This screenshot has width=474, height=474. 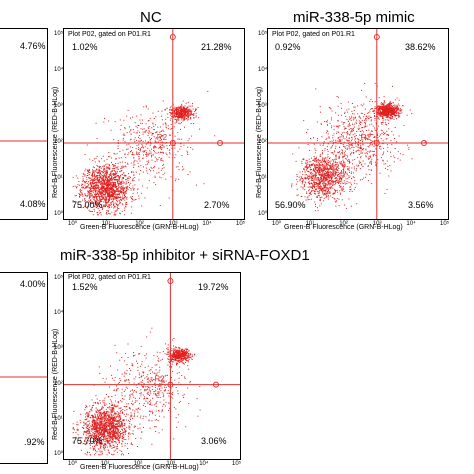 I want to click on y-tick-label: 10¹, so click(x=262, y=178).